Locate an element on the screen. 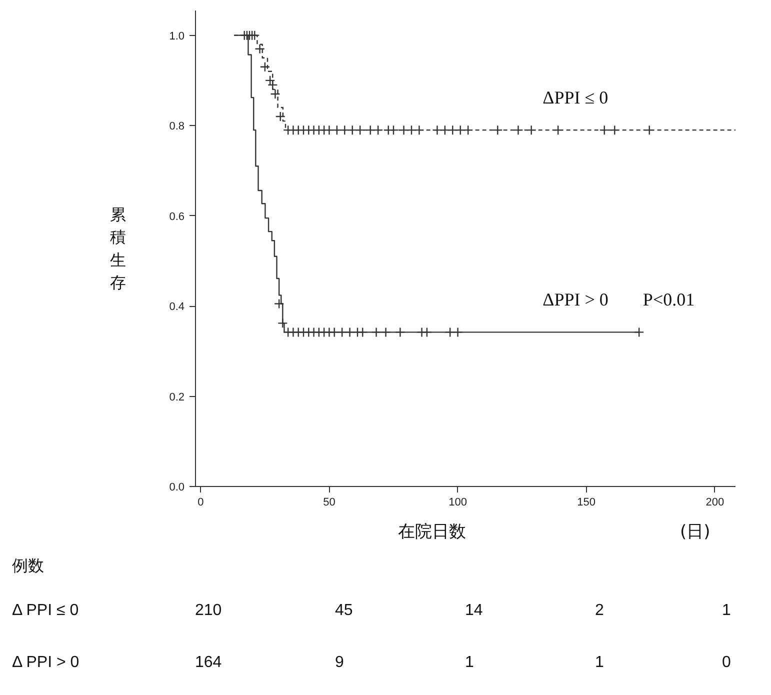 This screenshot has height=695, width=771. series-label: ΔPPI > 0 is located at coordinates (575, 300).